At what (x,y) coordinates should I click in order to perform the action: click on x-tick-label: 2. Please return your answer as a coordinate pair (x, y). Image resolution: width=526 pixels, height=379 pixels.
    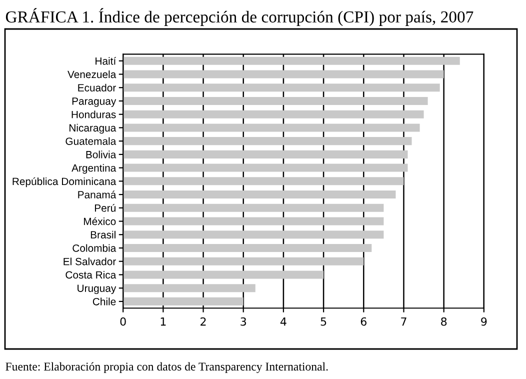
    Looking at the image, I should click on (203, 321).